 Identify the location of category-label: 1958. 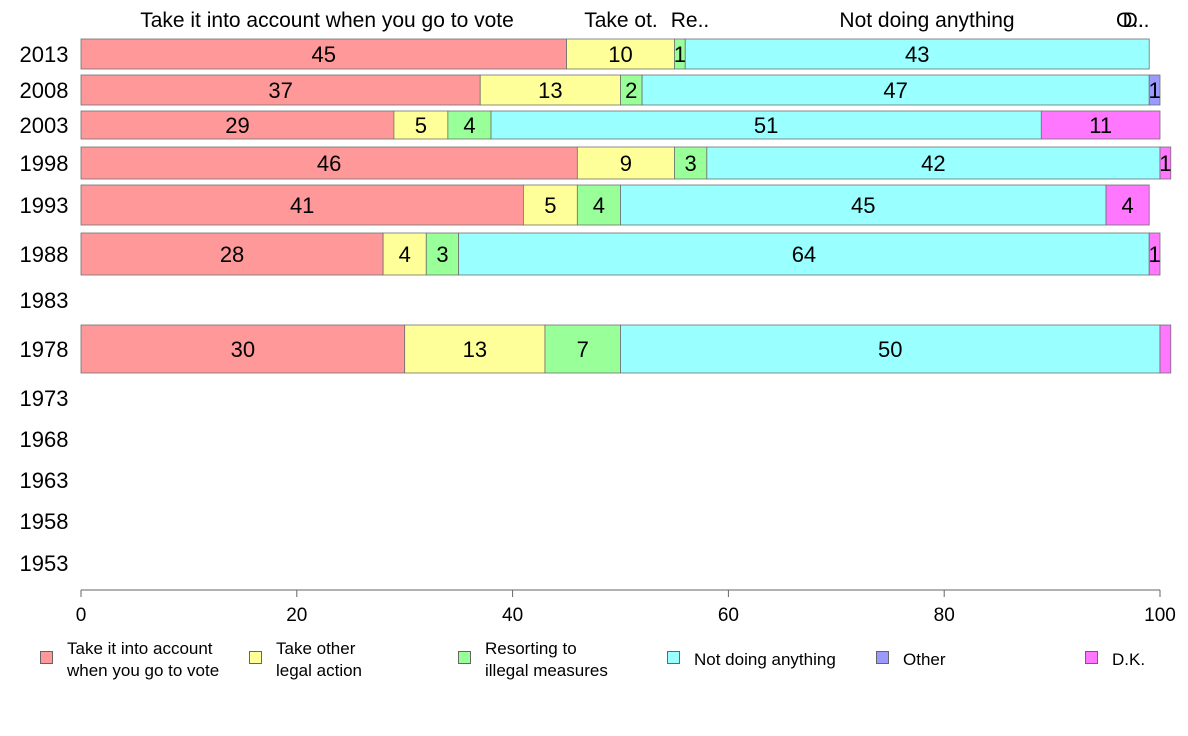
(44, 521).